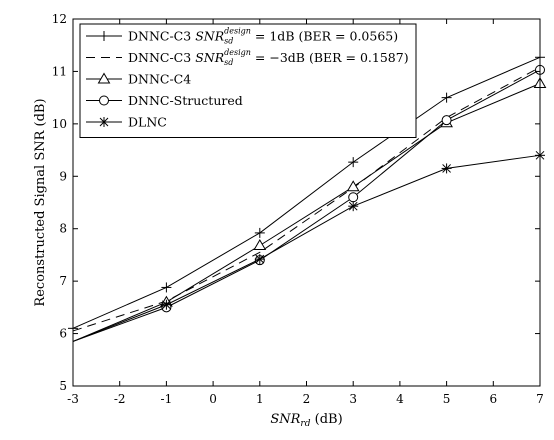 The height and width of the screenshot is (440, 554). Describe the element at coordinates (540, 399) in the screenshot. I see `x-tick-label: 7` at that location.